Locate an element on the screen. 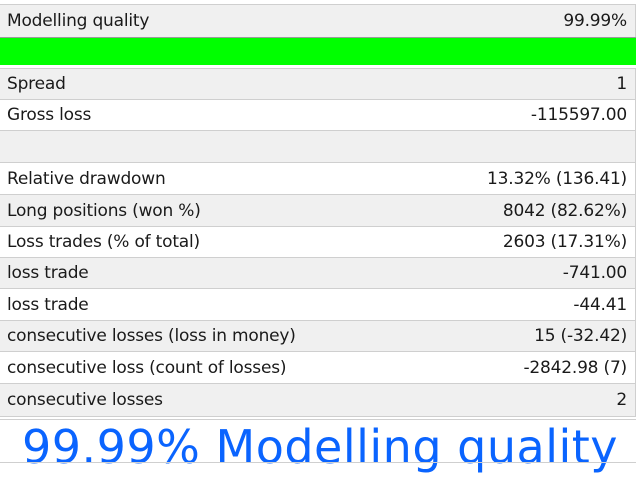 The height and width of the screenshot is (480, 640). table-bottom-divider-inner is located at coordinates (318, 419).